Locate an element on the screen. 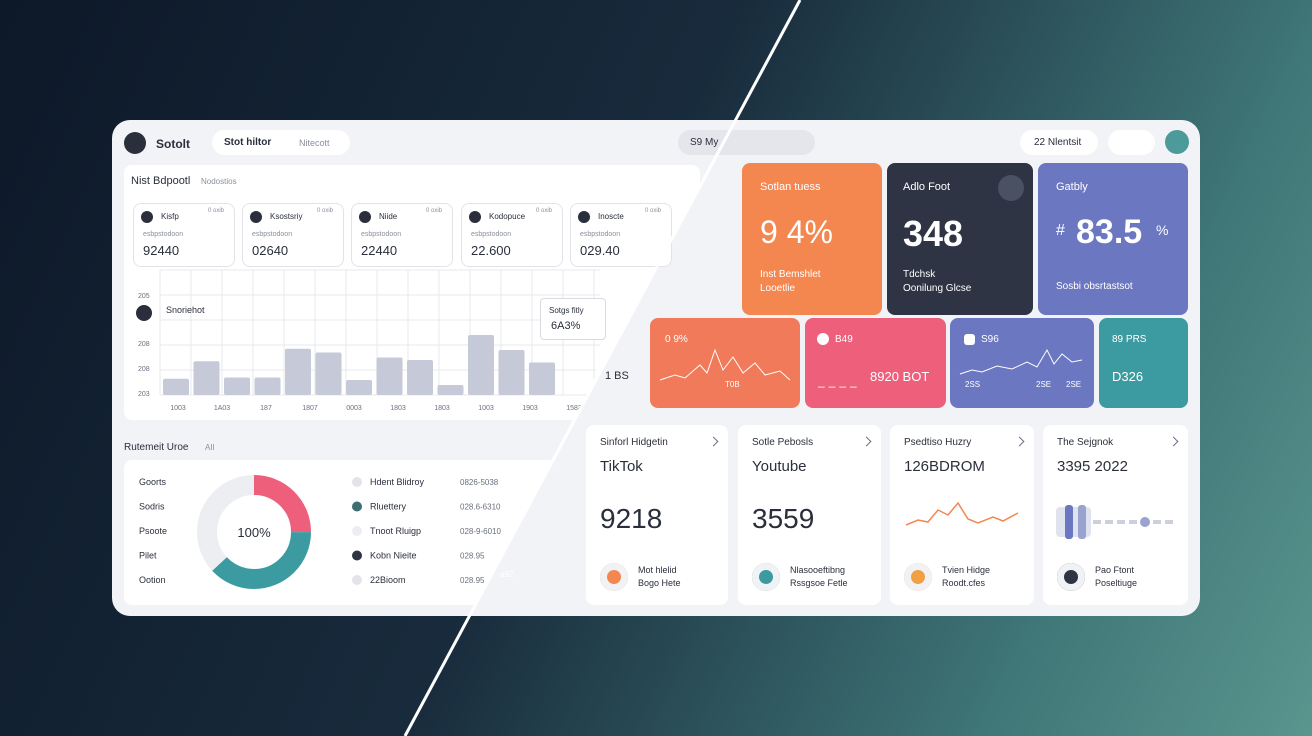  kpi-value: 92440 is located at coordinates (161, 250).